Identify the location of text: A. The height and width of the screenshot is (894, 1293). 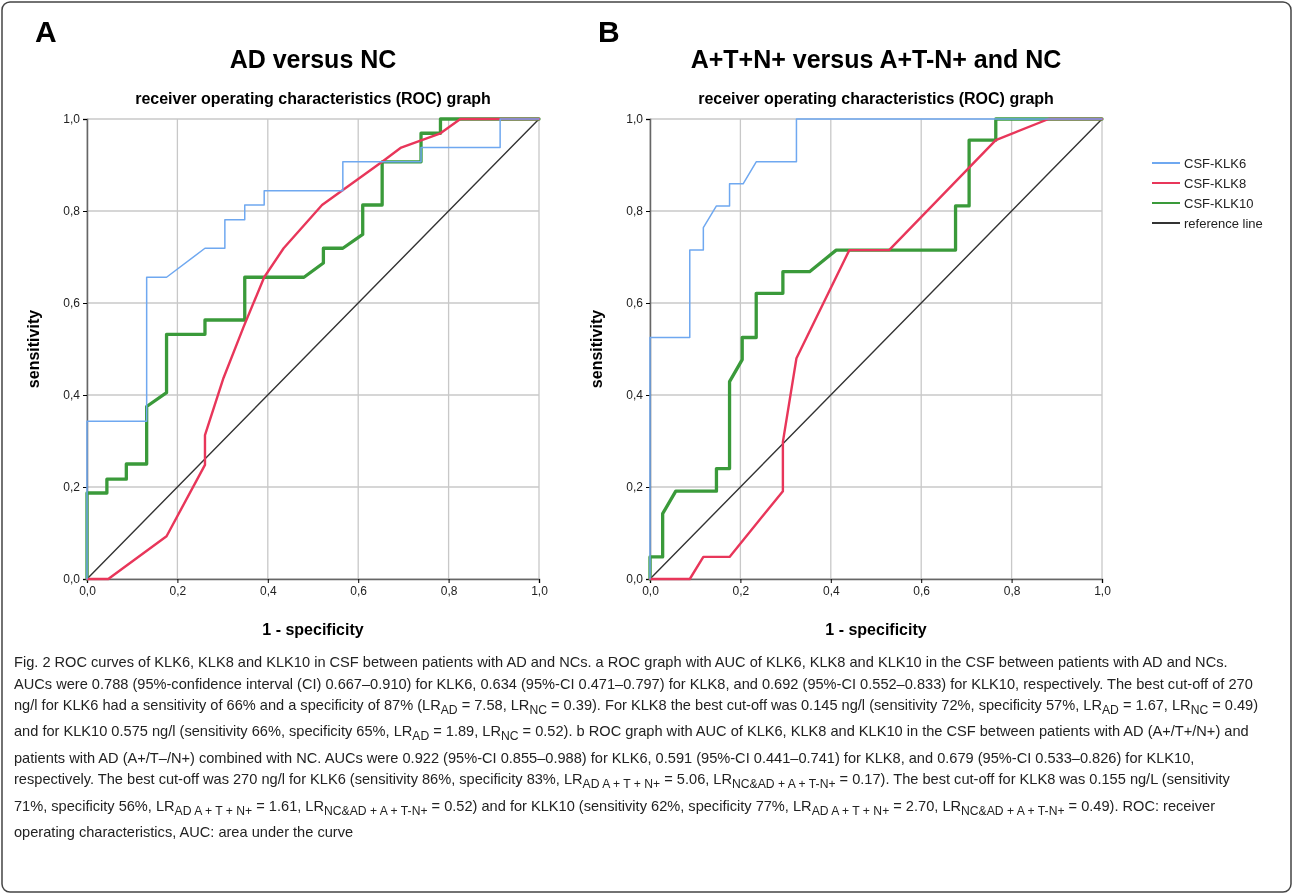
(46, 31).